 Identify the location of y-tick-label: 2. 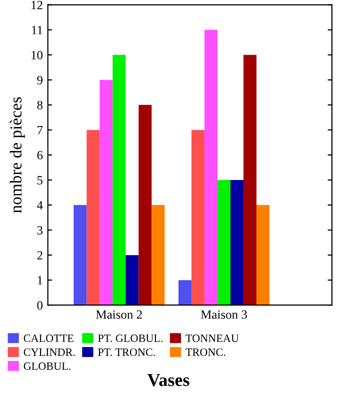
(39, 255).